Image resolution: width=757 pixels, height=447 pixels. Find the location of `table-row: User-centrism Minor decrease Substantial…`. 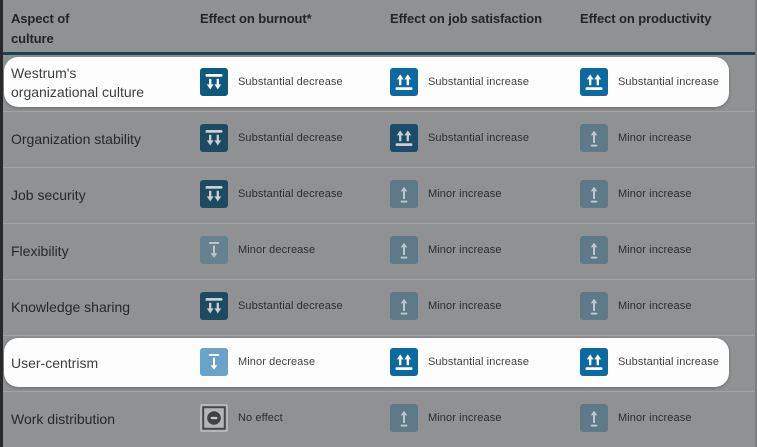

table-row: User-centrism Minor decrease Substantial… is located at coordinates (378, 363).